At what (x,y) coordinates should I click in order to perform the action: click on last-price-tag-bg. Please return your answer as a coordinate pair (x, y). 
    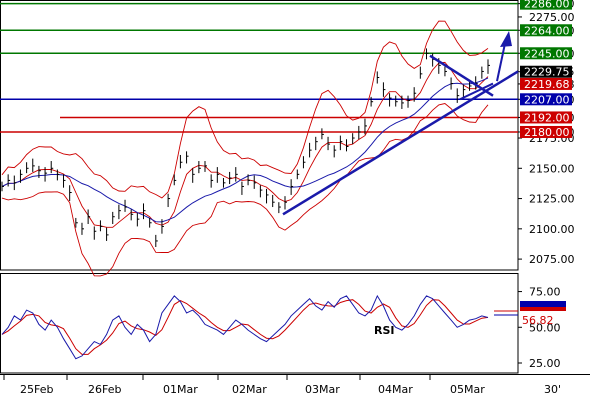
    Looking at the image, I should click on (546, 71).